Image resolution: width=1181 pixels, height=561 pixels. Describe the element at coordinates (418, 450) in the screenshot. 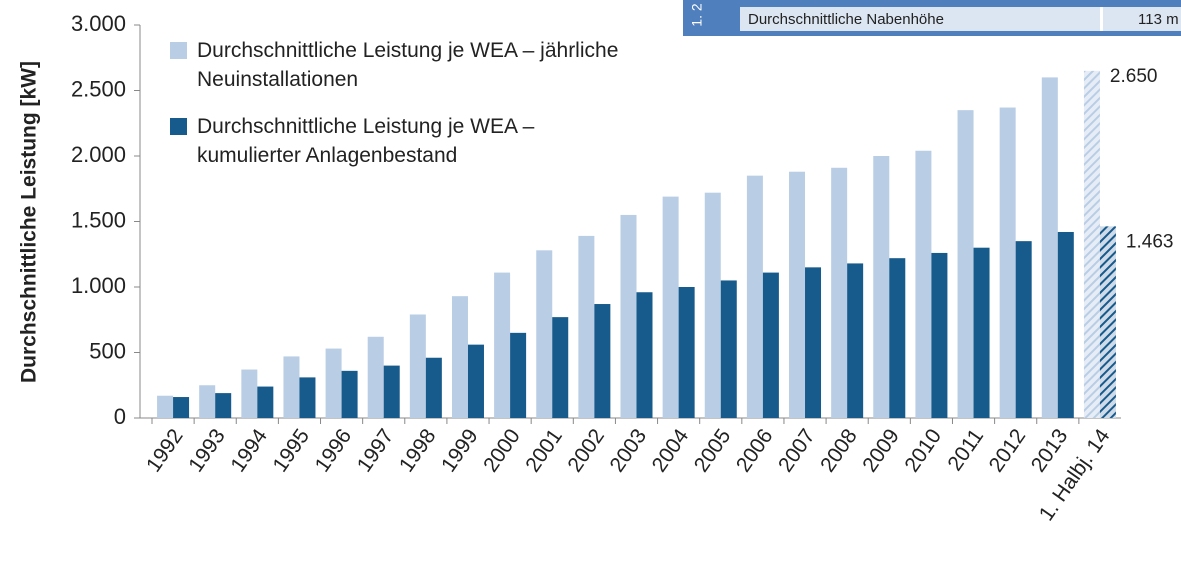

I see `x-tick-label: 1998` at that location.